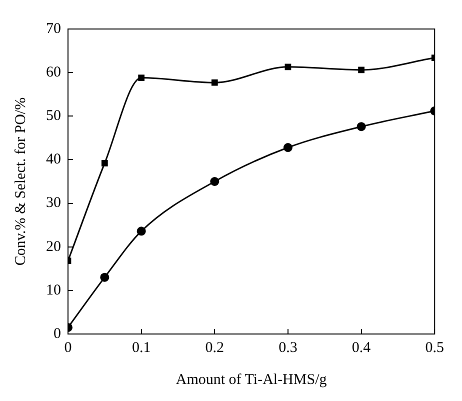 The width and height of the screenshot is (462, 401). I want to click on x-tick-label: 0, so click(68, 348).